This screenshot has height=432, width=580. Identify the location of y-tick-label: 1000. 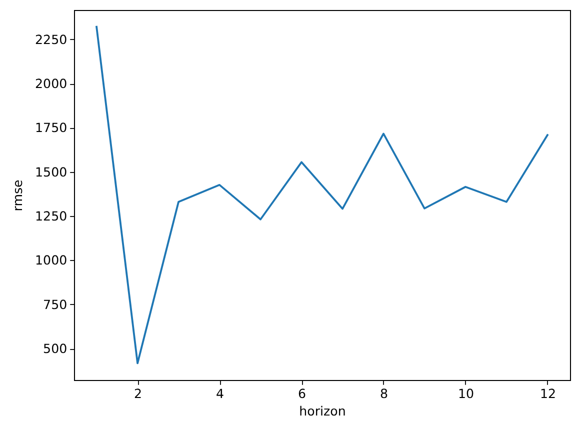
(51, 260).